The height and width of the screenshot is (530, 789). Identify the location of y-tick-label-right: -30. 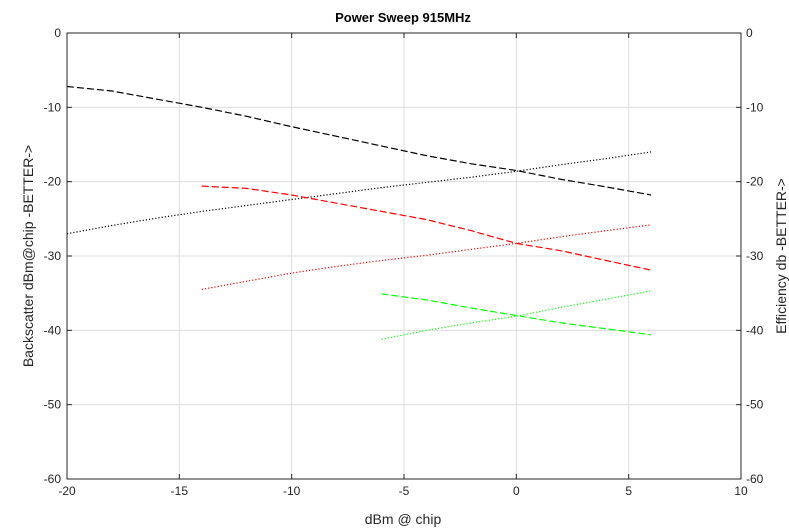
(755, 256).